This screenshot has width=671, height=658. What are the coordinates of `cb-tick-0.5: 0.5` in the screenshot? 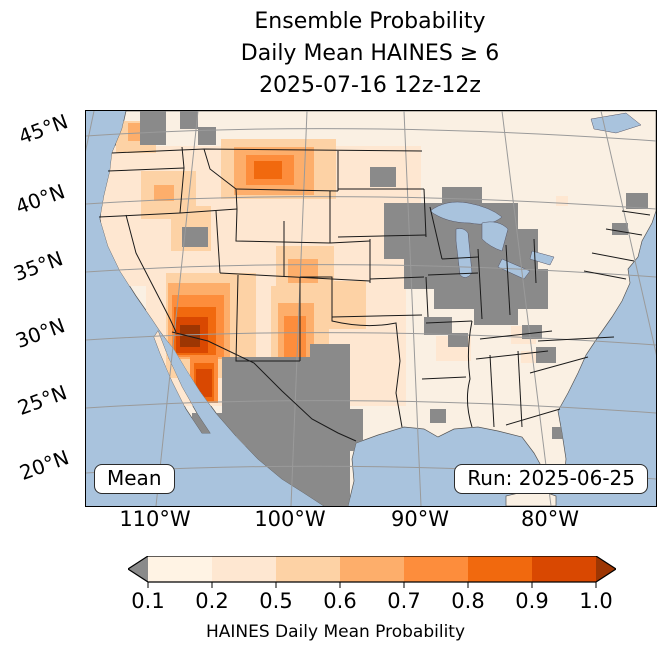 It's located at (276, 601).